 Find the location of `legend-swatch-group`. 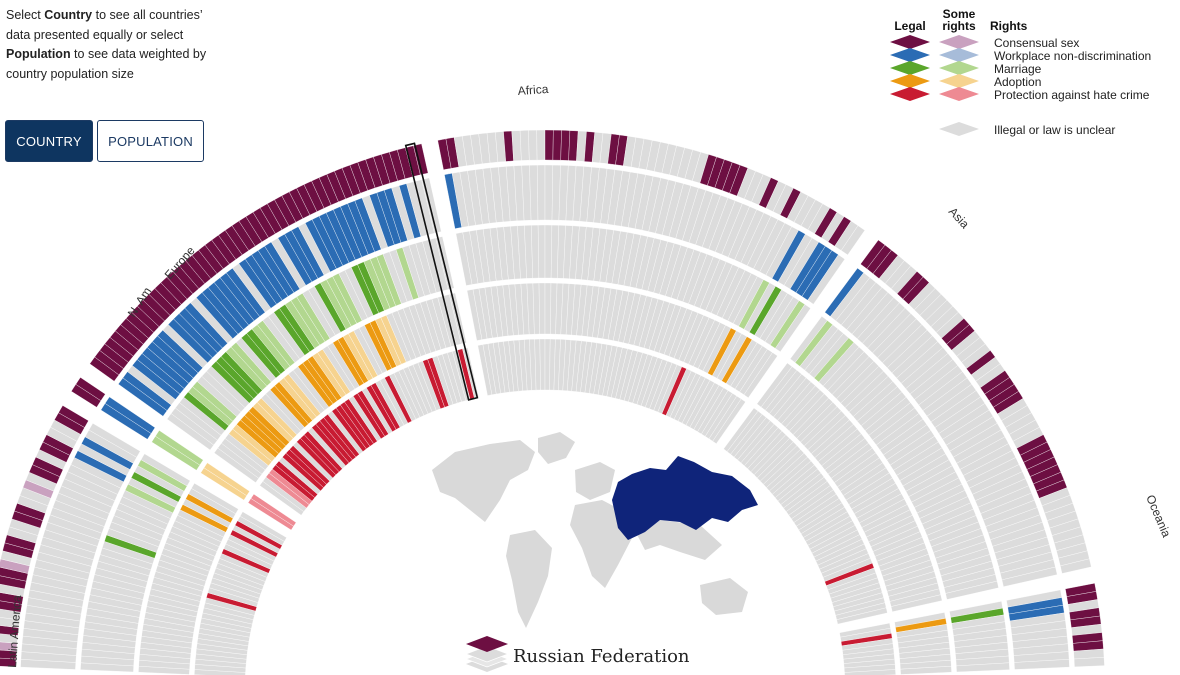

legend-swatch-group is located at coordinates (934, 85).